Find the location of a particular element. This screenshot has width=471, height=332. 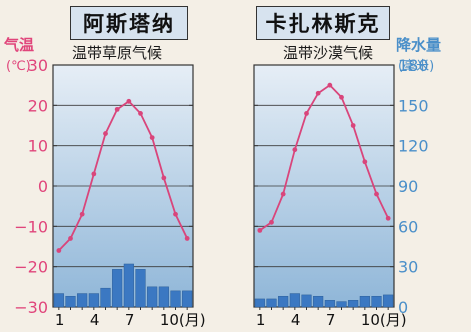

precipitation-tick-label: 120 is located at coordinates (413, 146).